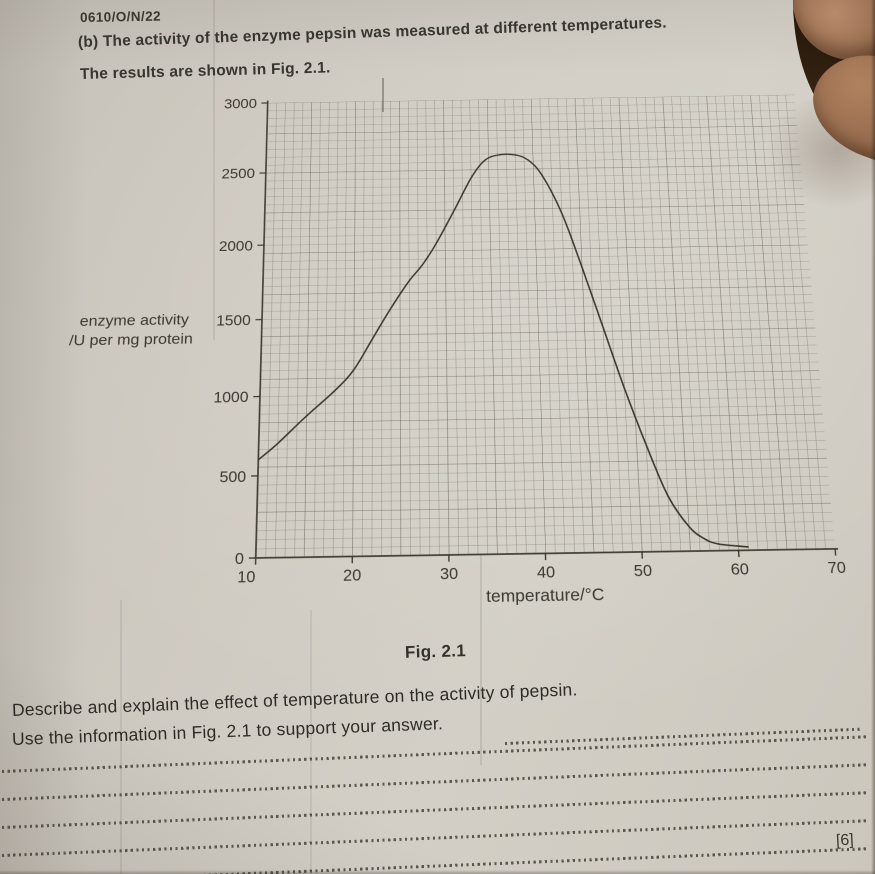 The image size is (875, 874). Describe the element at coordinates (131, 340) in the screenshot. I see `y-axis-label-line2: /U per mg protein` at that location.